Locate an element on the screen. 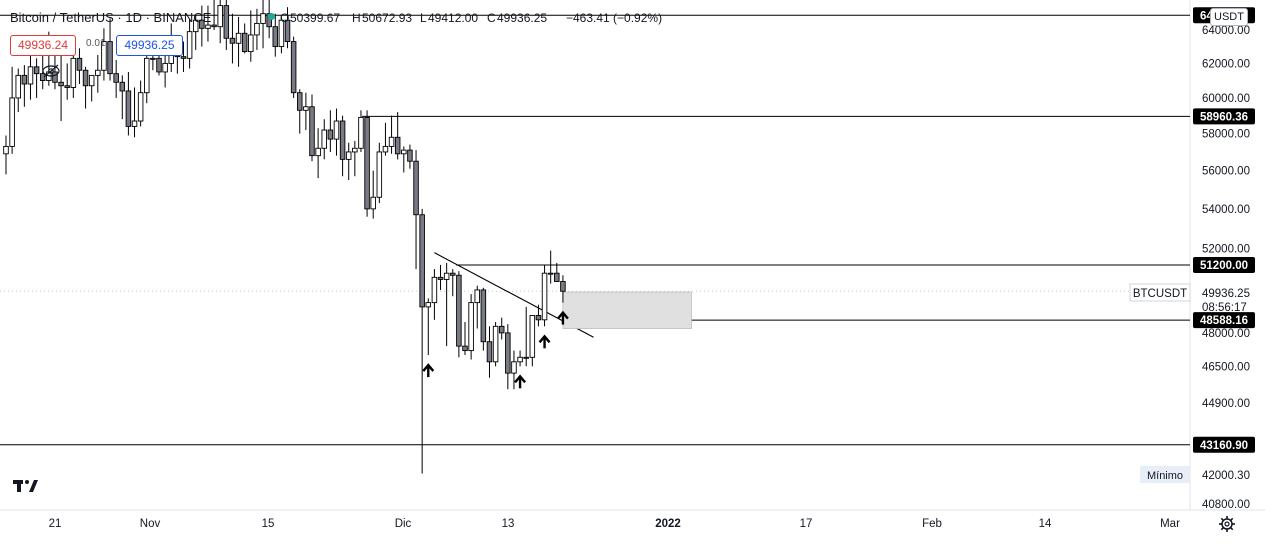 This screenshot has height=544, width=1265. arrows-layer is located at coordinates (495, 349).